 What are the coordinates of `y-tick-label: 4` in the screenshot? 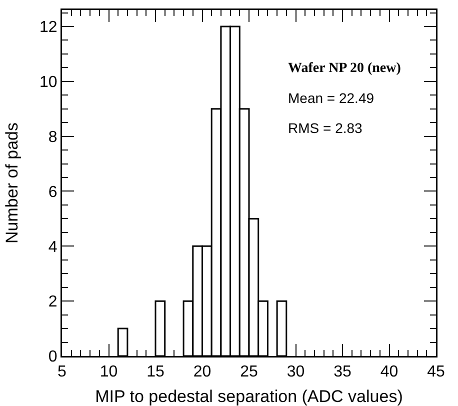 It's located at (53, 247).